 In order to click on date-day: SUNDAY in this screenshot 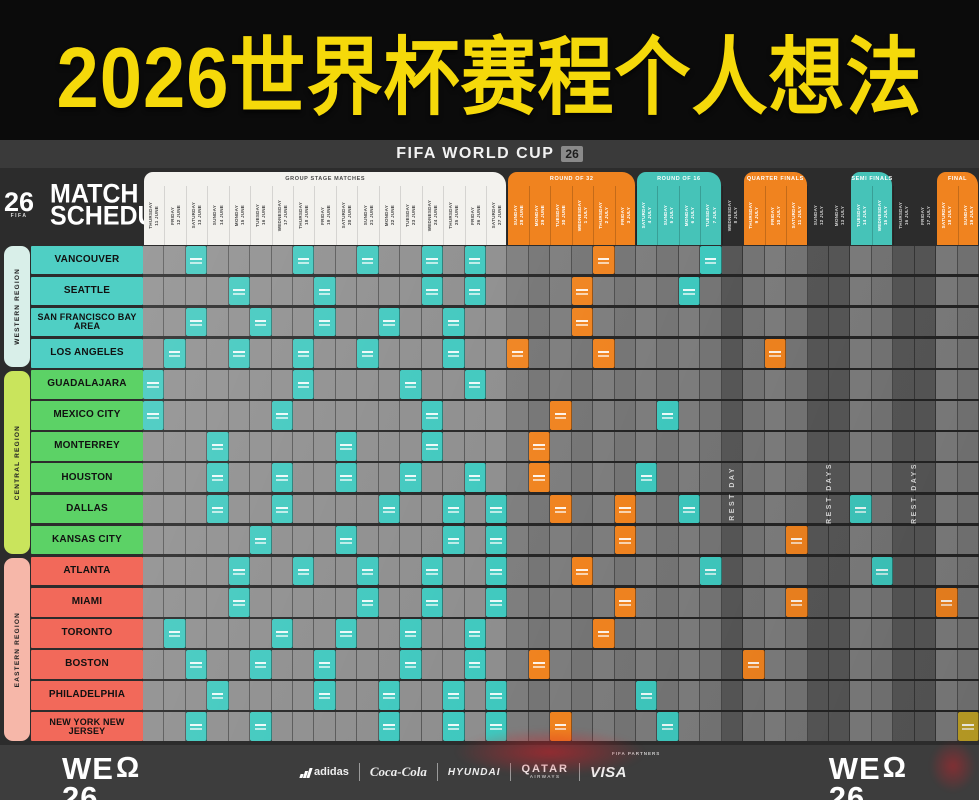, I will do `click(515, 215)`.